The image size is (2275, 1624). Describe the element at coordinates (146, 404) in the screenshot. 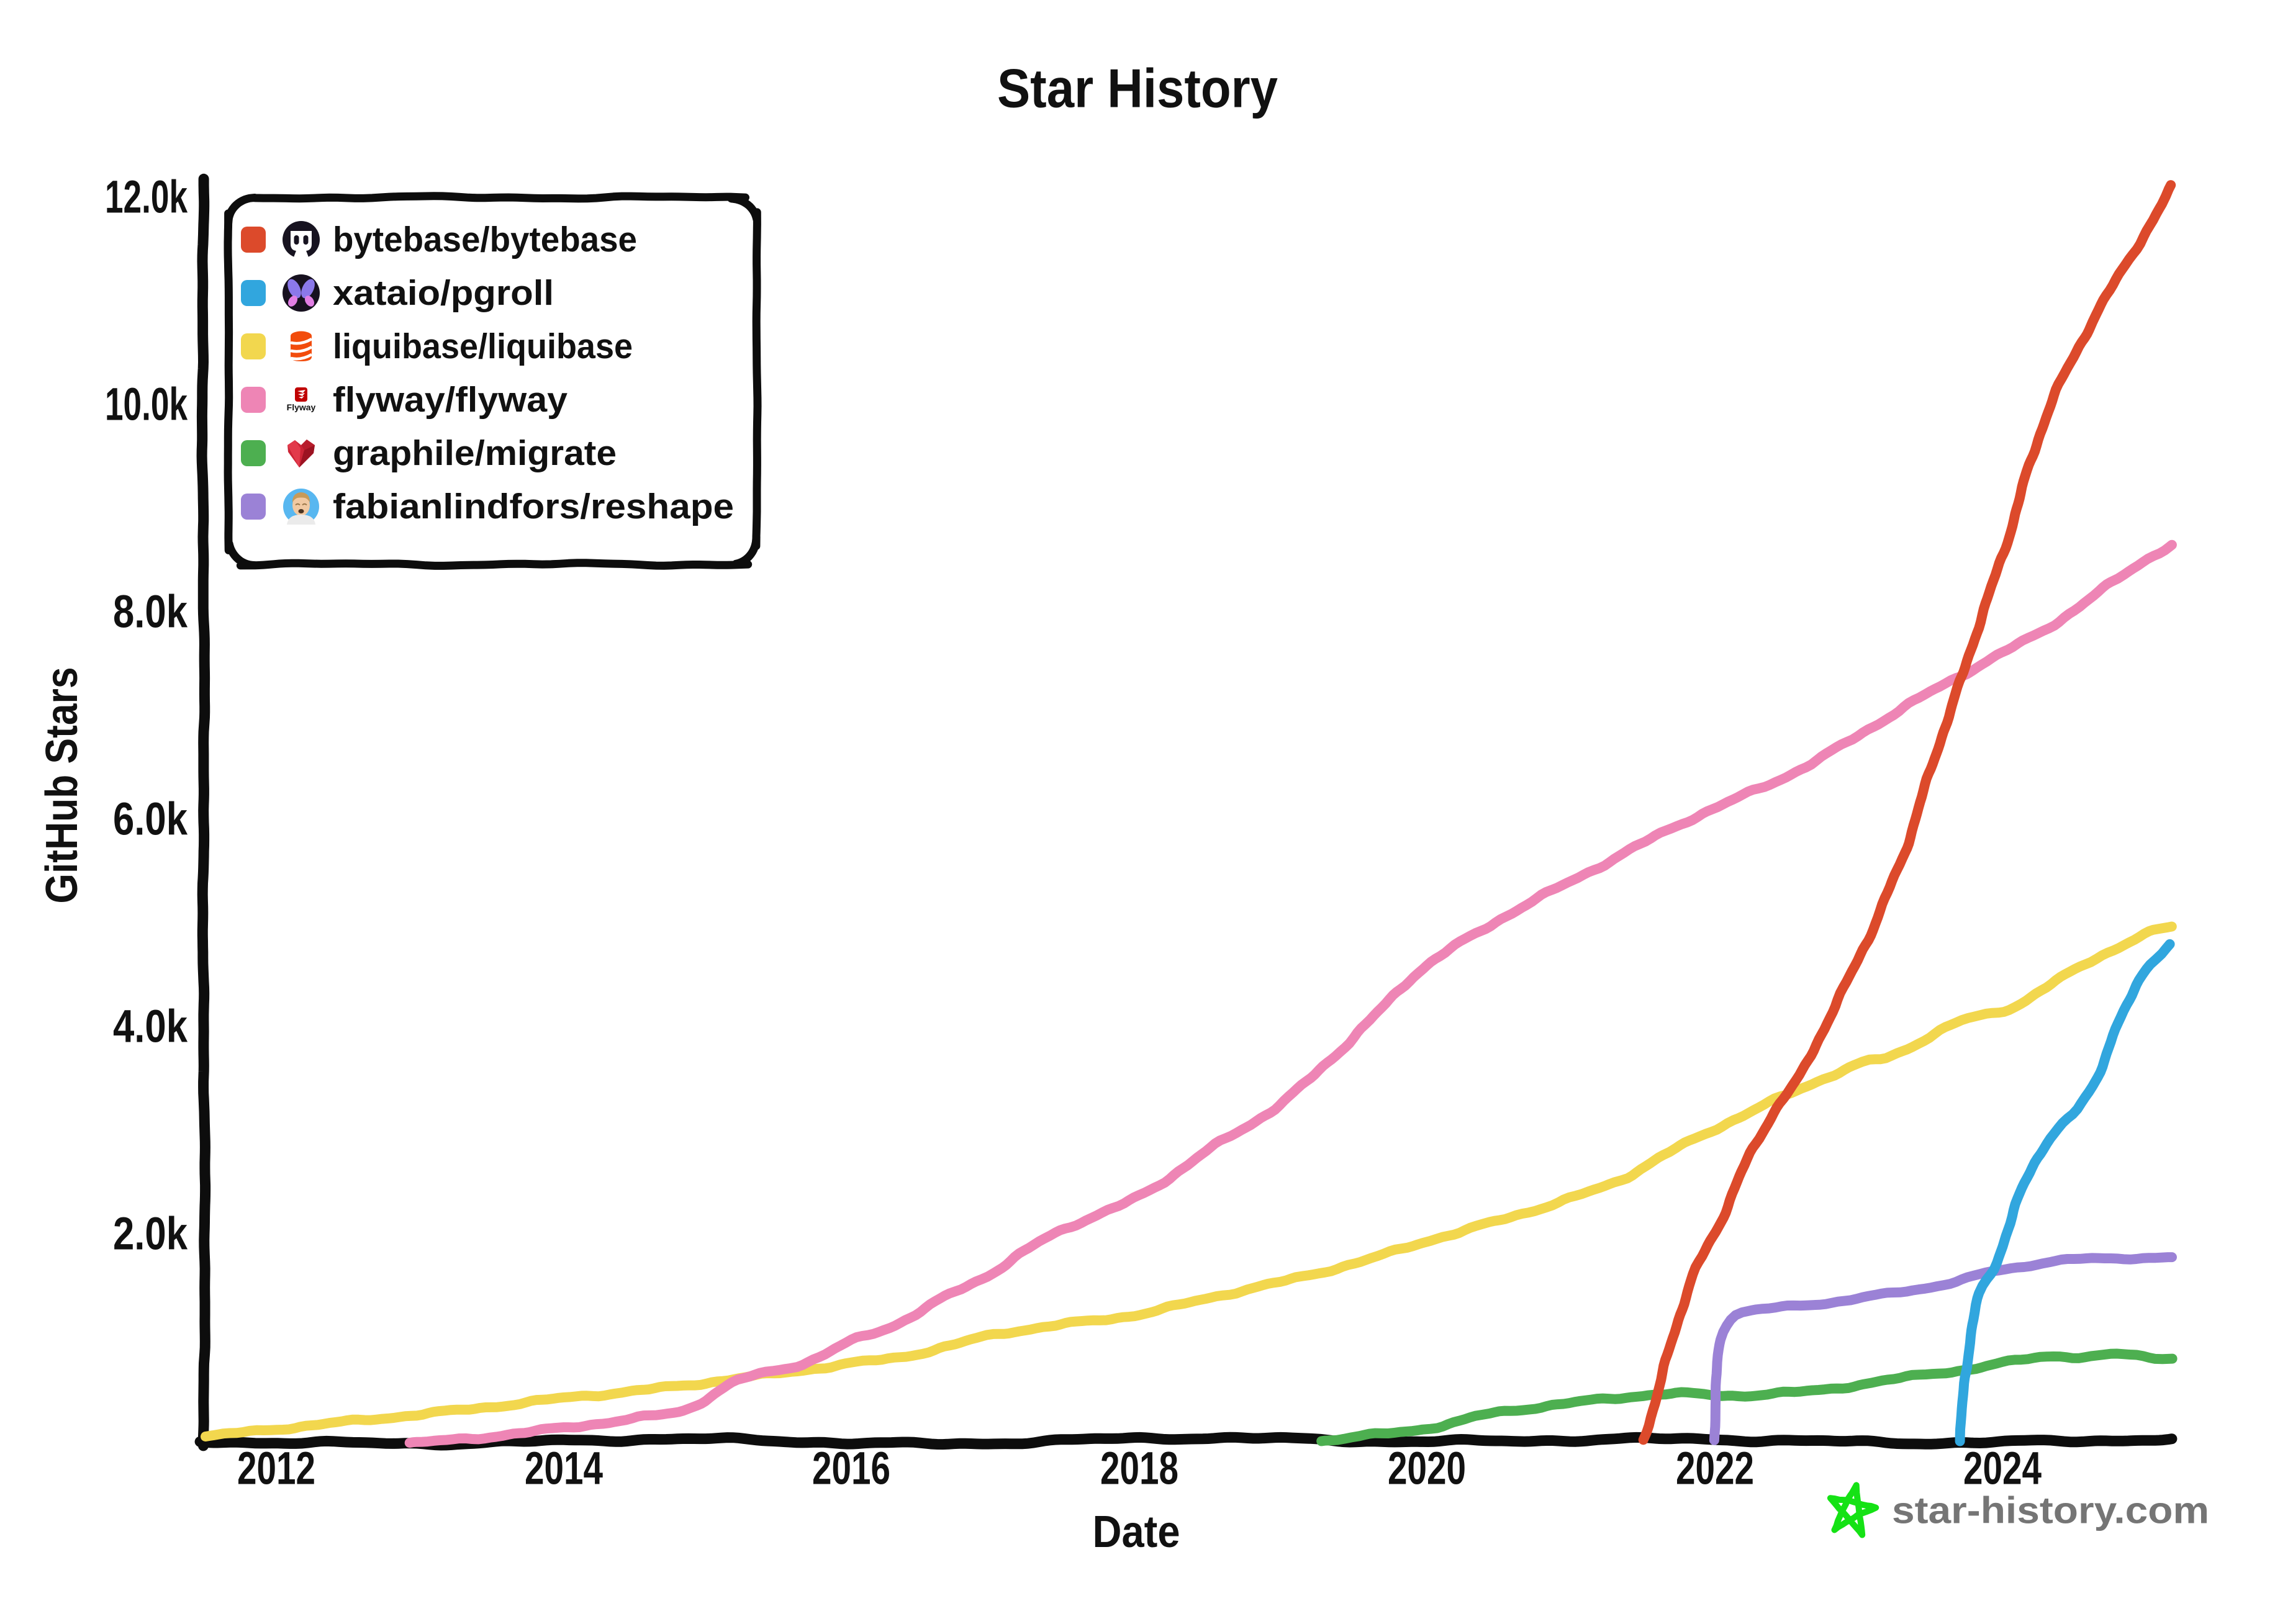

I see `svg-text: 10.0k` at that location.